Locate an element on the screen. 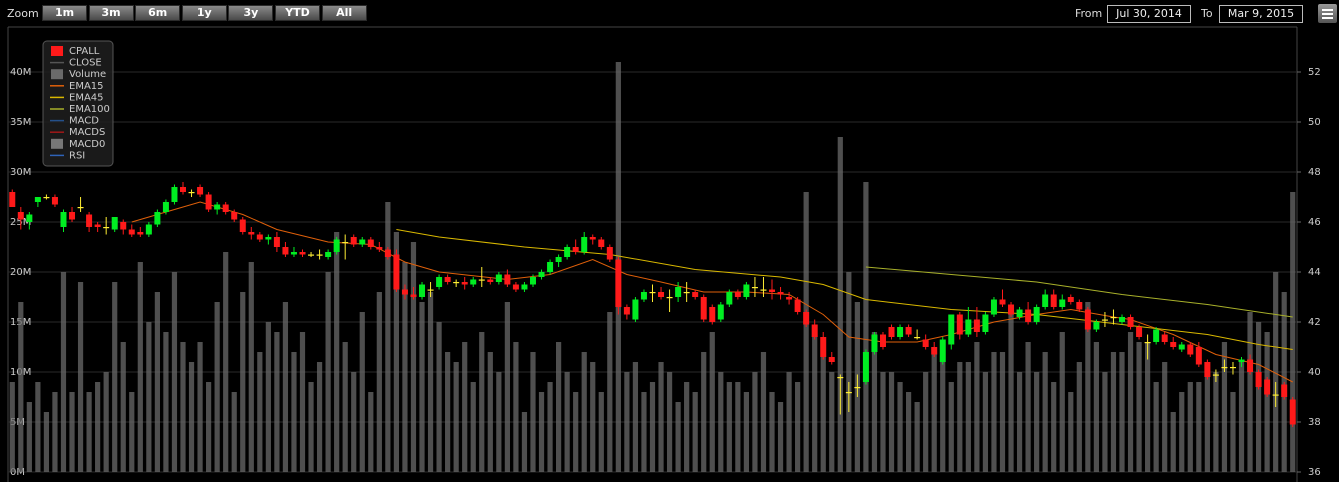 Image resolution: width=1339 pixels, height=482 pixels. legend-label: MACD is located at coordinates (84, 121).